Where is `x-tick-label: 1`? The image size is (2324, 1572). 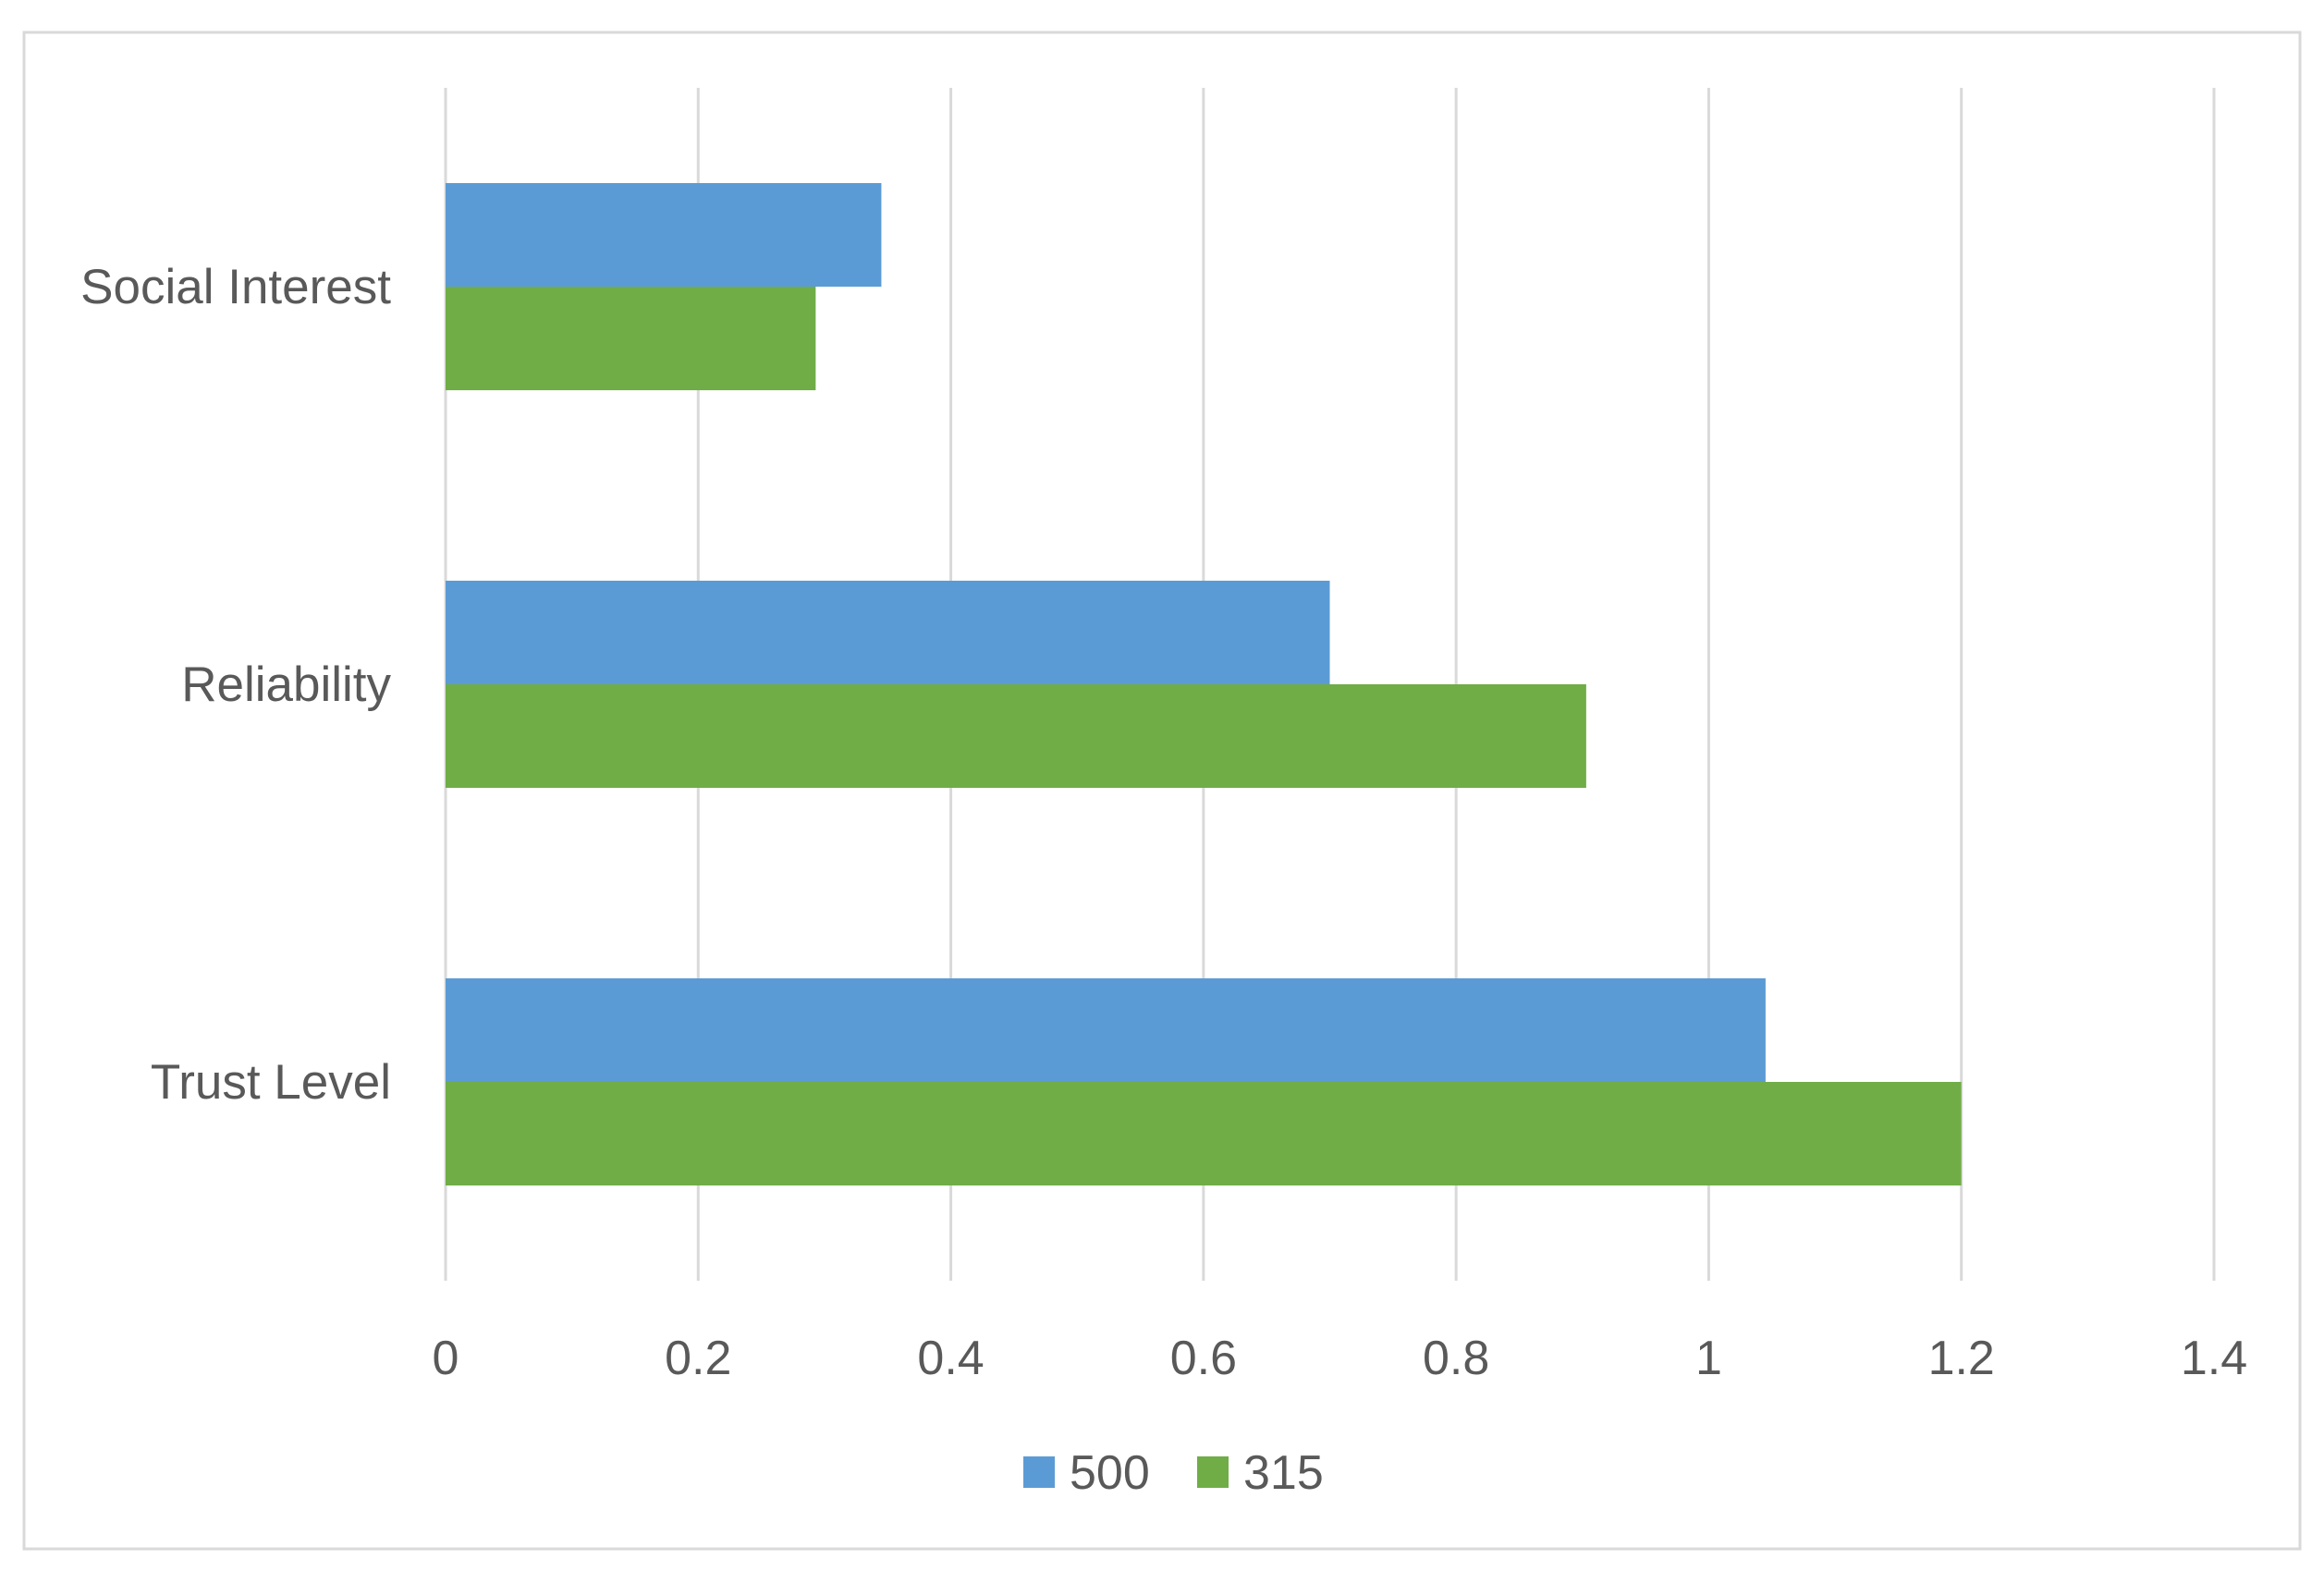 x-tick-label: 1 is located at coordinates (1708, 1359).